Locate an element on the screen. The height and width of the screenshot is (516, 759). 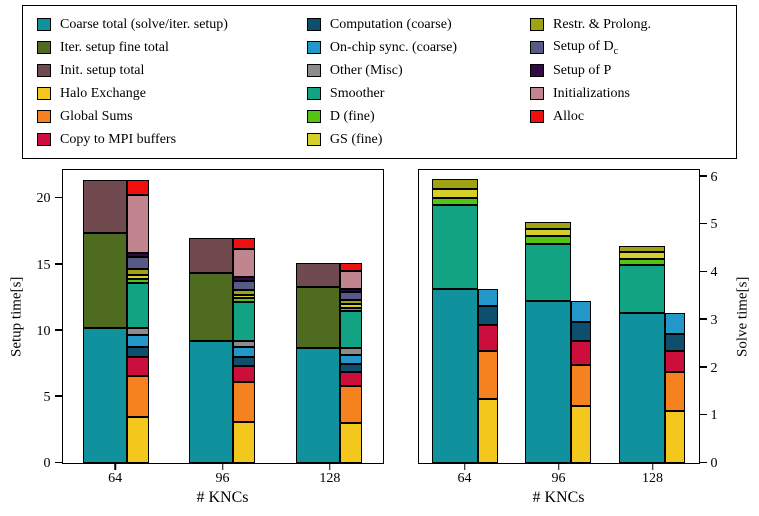
legend-item-setup_p: Setup of P is located at coordinates (627, 70).